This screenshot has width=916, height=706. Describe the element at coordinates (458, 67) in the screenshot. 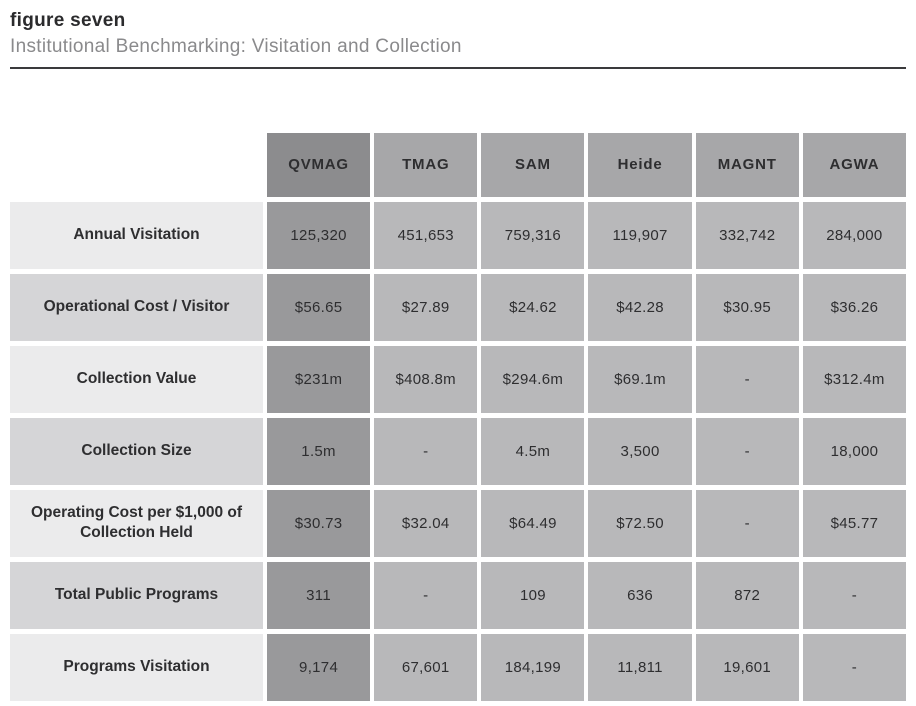

I see `title-rule` at that location.